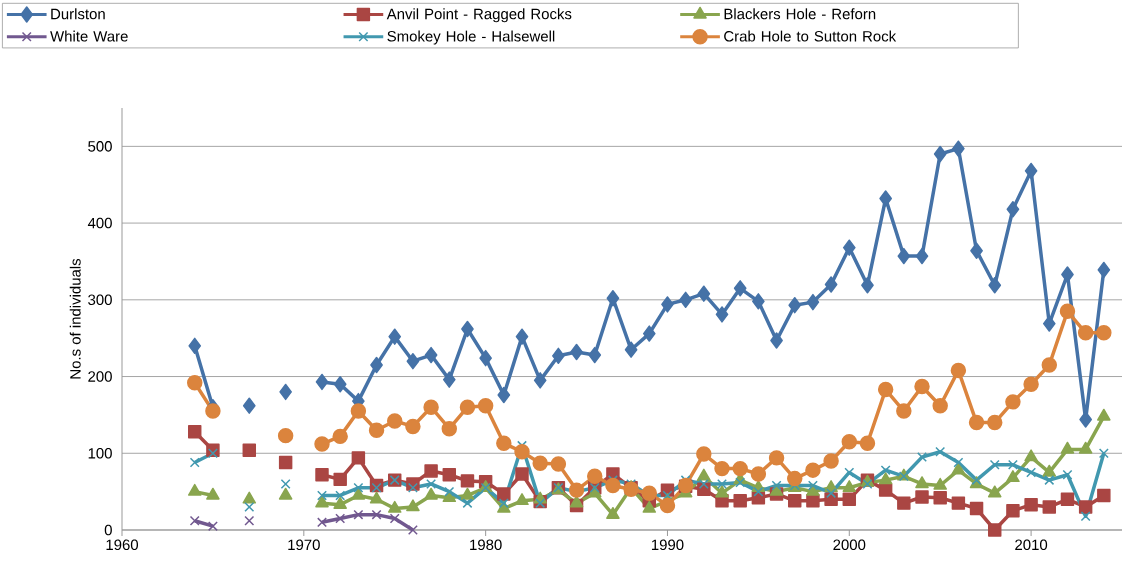 This screenshot has height=574, width=1130. What do you see at coordinates (810, 36) in the screenshot?
I see `legend-label: Crab Hole to Sutton Rock` at bounding box center [810, 36].